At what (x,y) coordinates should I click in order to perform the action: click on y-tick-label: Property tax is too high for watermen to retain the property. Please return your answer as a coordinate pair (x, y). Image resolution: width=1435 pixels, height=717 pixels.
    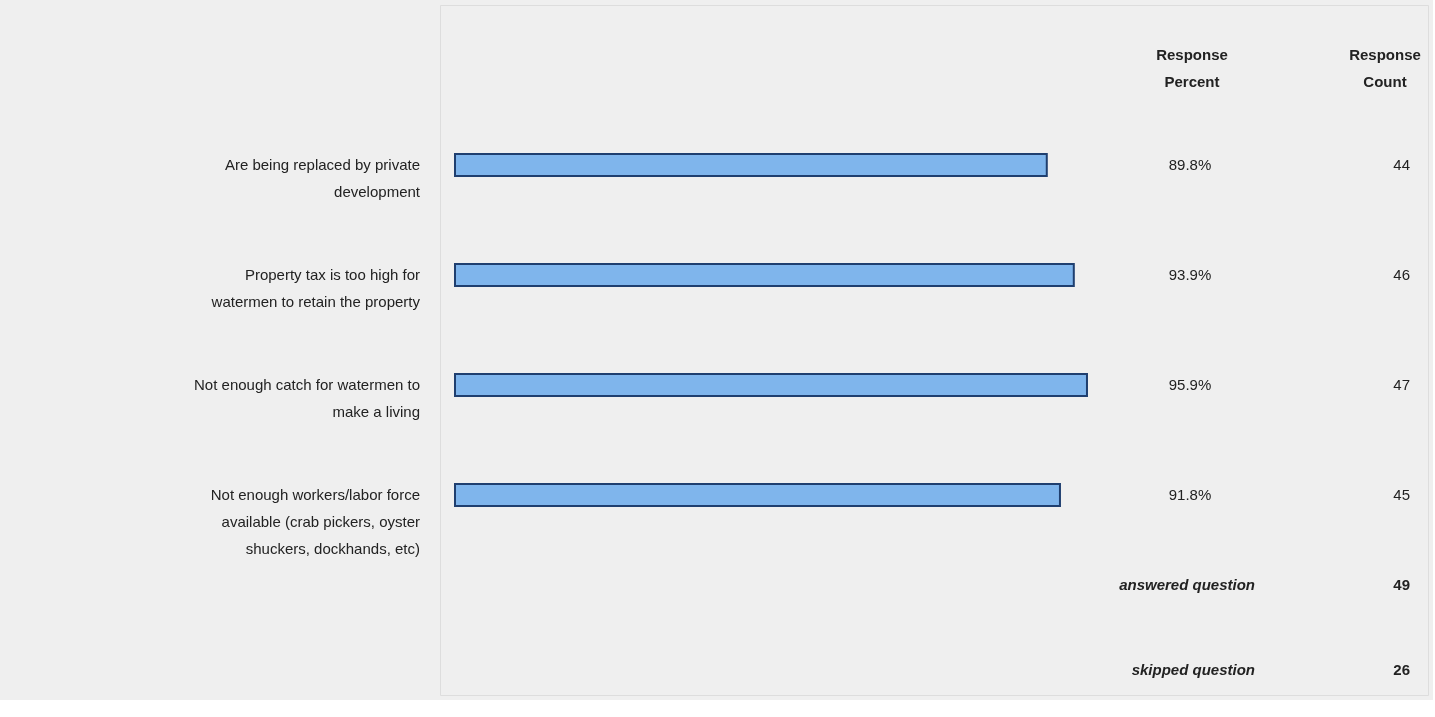
    Looking at the image, I should click on (315, 288).